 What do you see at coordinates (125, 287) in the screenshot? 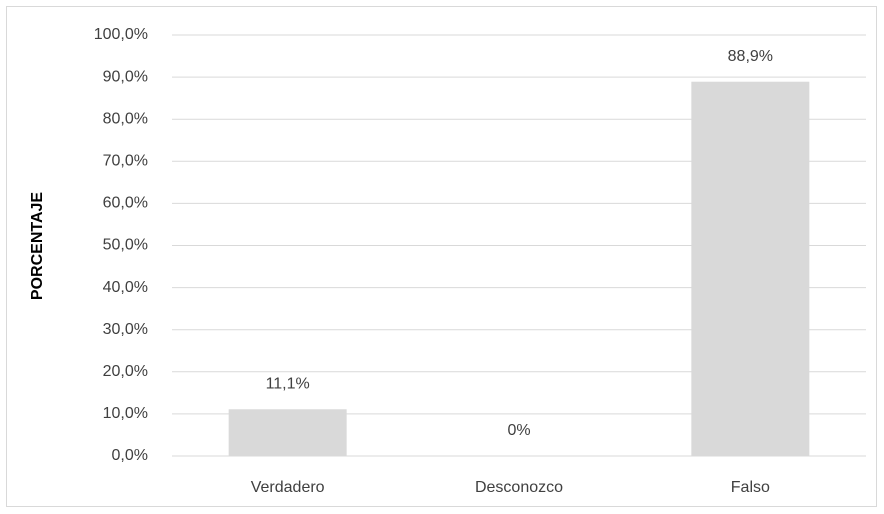
I see `y-tick-label: 40,0%` at bounding box center [125, 287].